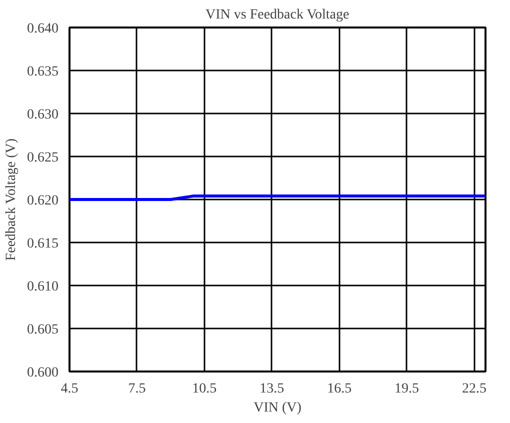  I want to click on y-tick-label: 0.610, so click(42, 287).